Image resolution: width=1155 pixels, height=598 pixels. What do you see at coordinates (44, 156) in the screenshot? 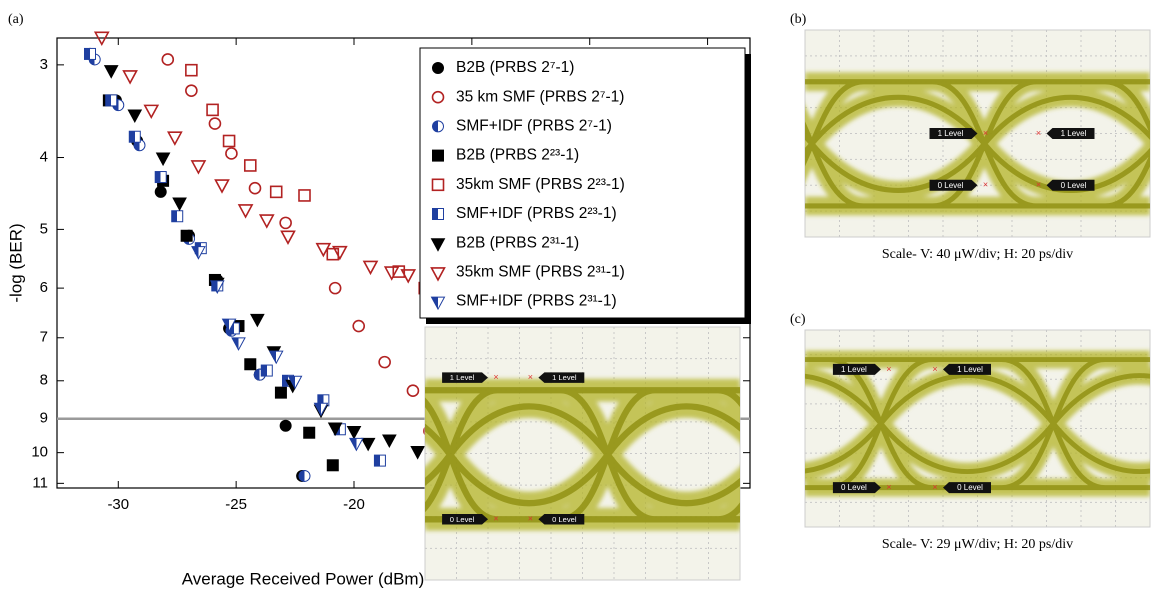
I see `y-tick-label: 4` at bounding box center [44, 156].